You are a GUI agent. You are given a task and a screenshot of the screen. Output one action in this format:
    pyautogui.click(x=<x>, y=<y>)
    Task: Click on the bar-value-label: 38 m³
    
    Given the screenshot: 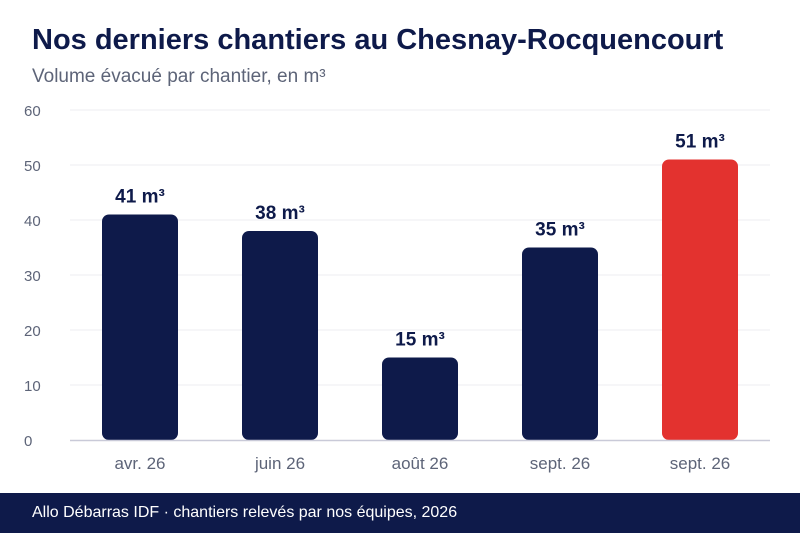 What is the action you would take?
    pyautogui.click(x=280, y=213)
    